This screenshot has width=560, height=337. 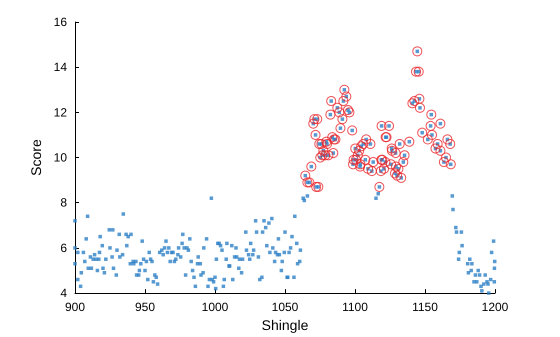 What do you see at coordinates (145, 307) in the screenshot?
I see `x-tick-label: 950` at bounding box center [145, 307].